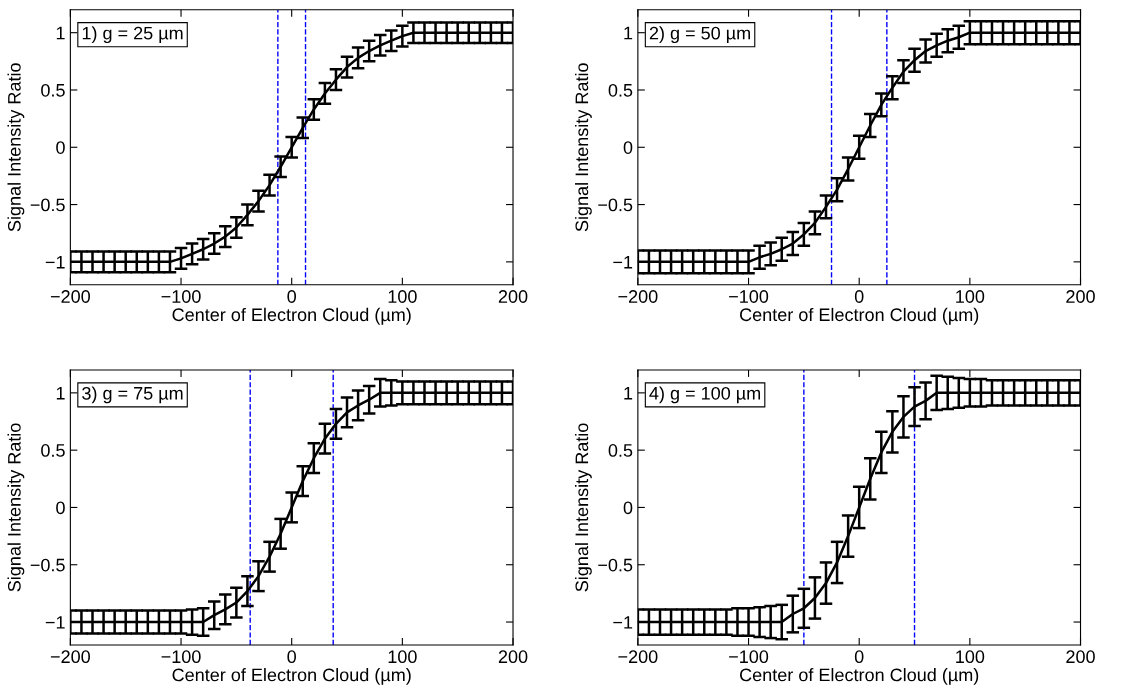 This screenshot has height=698, width=1135. I want to click on annotation: 4) g = 100 µm, so click(705, 395).